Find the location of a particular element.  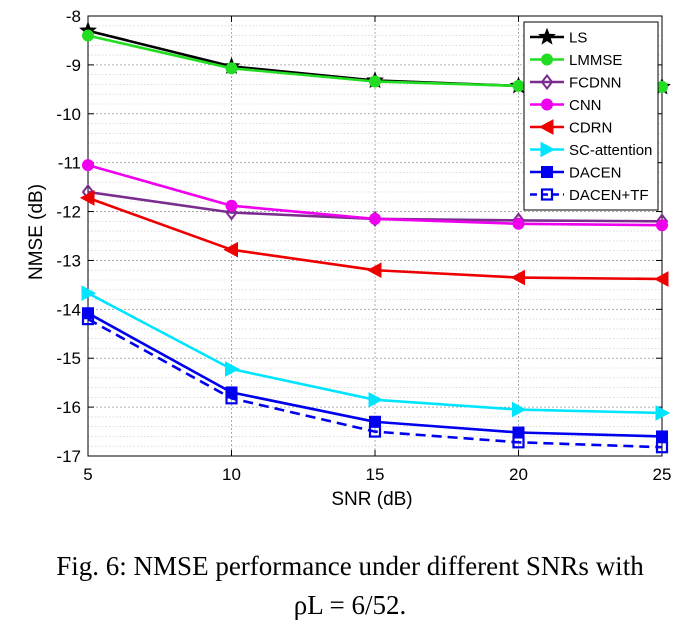

y-tick-label: -9 is located at coordinates (73, 65).